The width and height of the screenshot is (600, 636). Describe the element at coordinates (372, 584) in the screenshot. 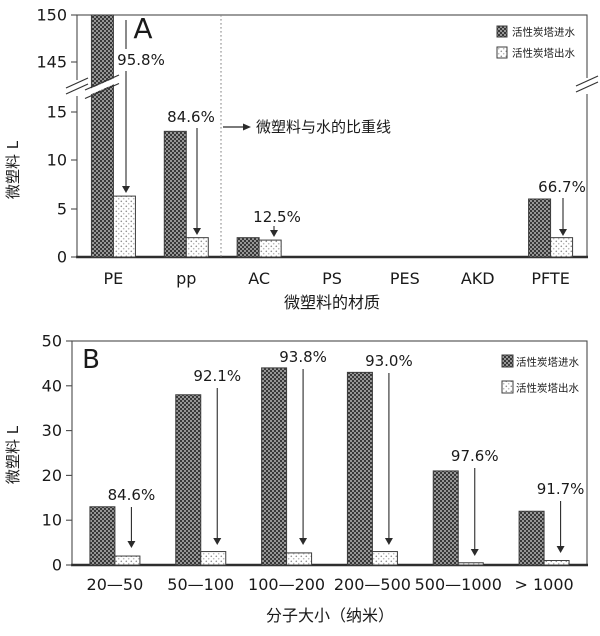

I see `x-category-label: 200—500` at that location.